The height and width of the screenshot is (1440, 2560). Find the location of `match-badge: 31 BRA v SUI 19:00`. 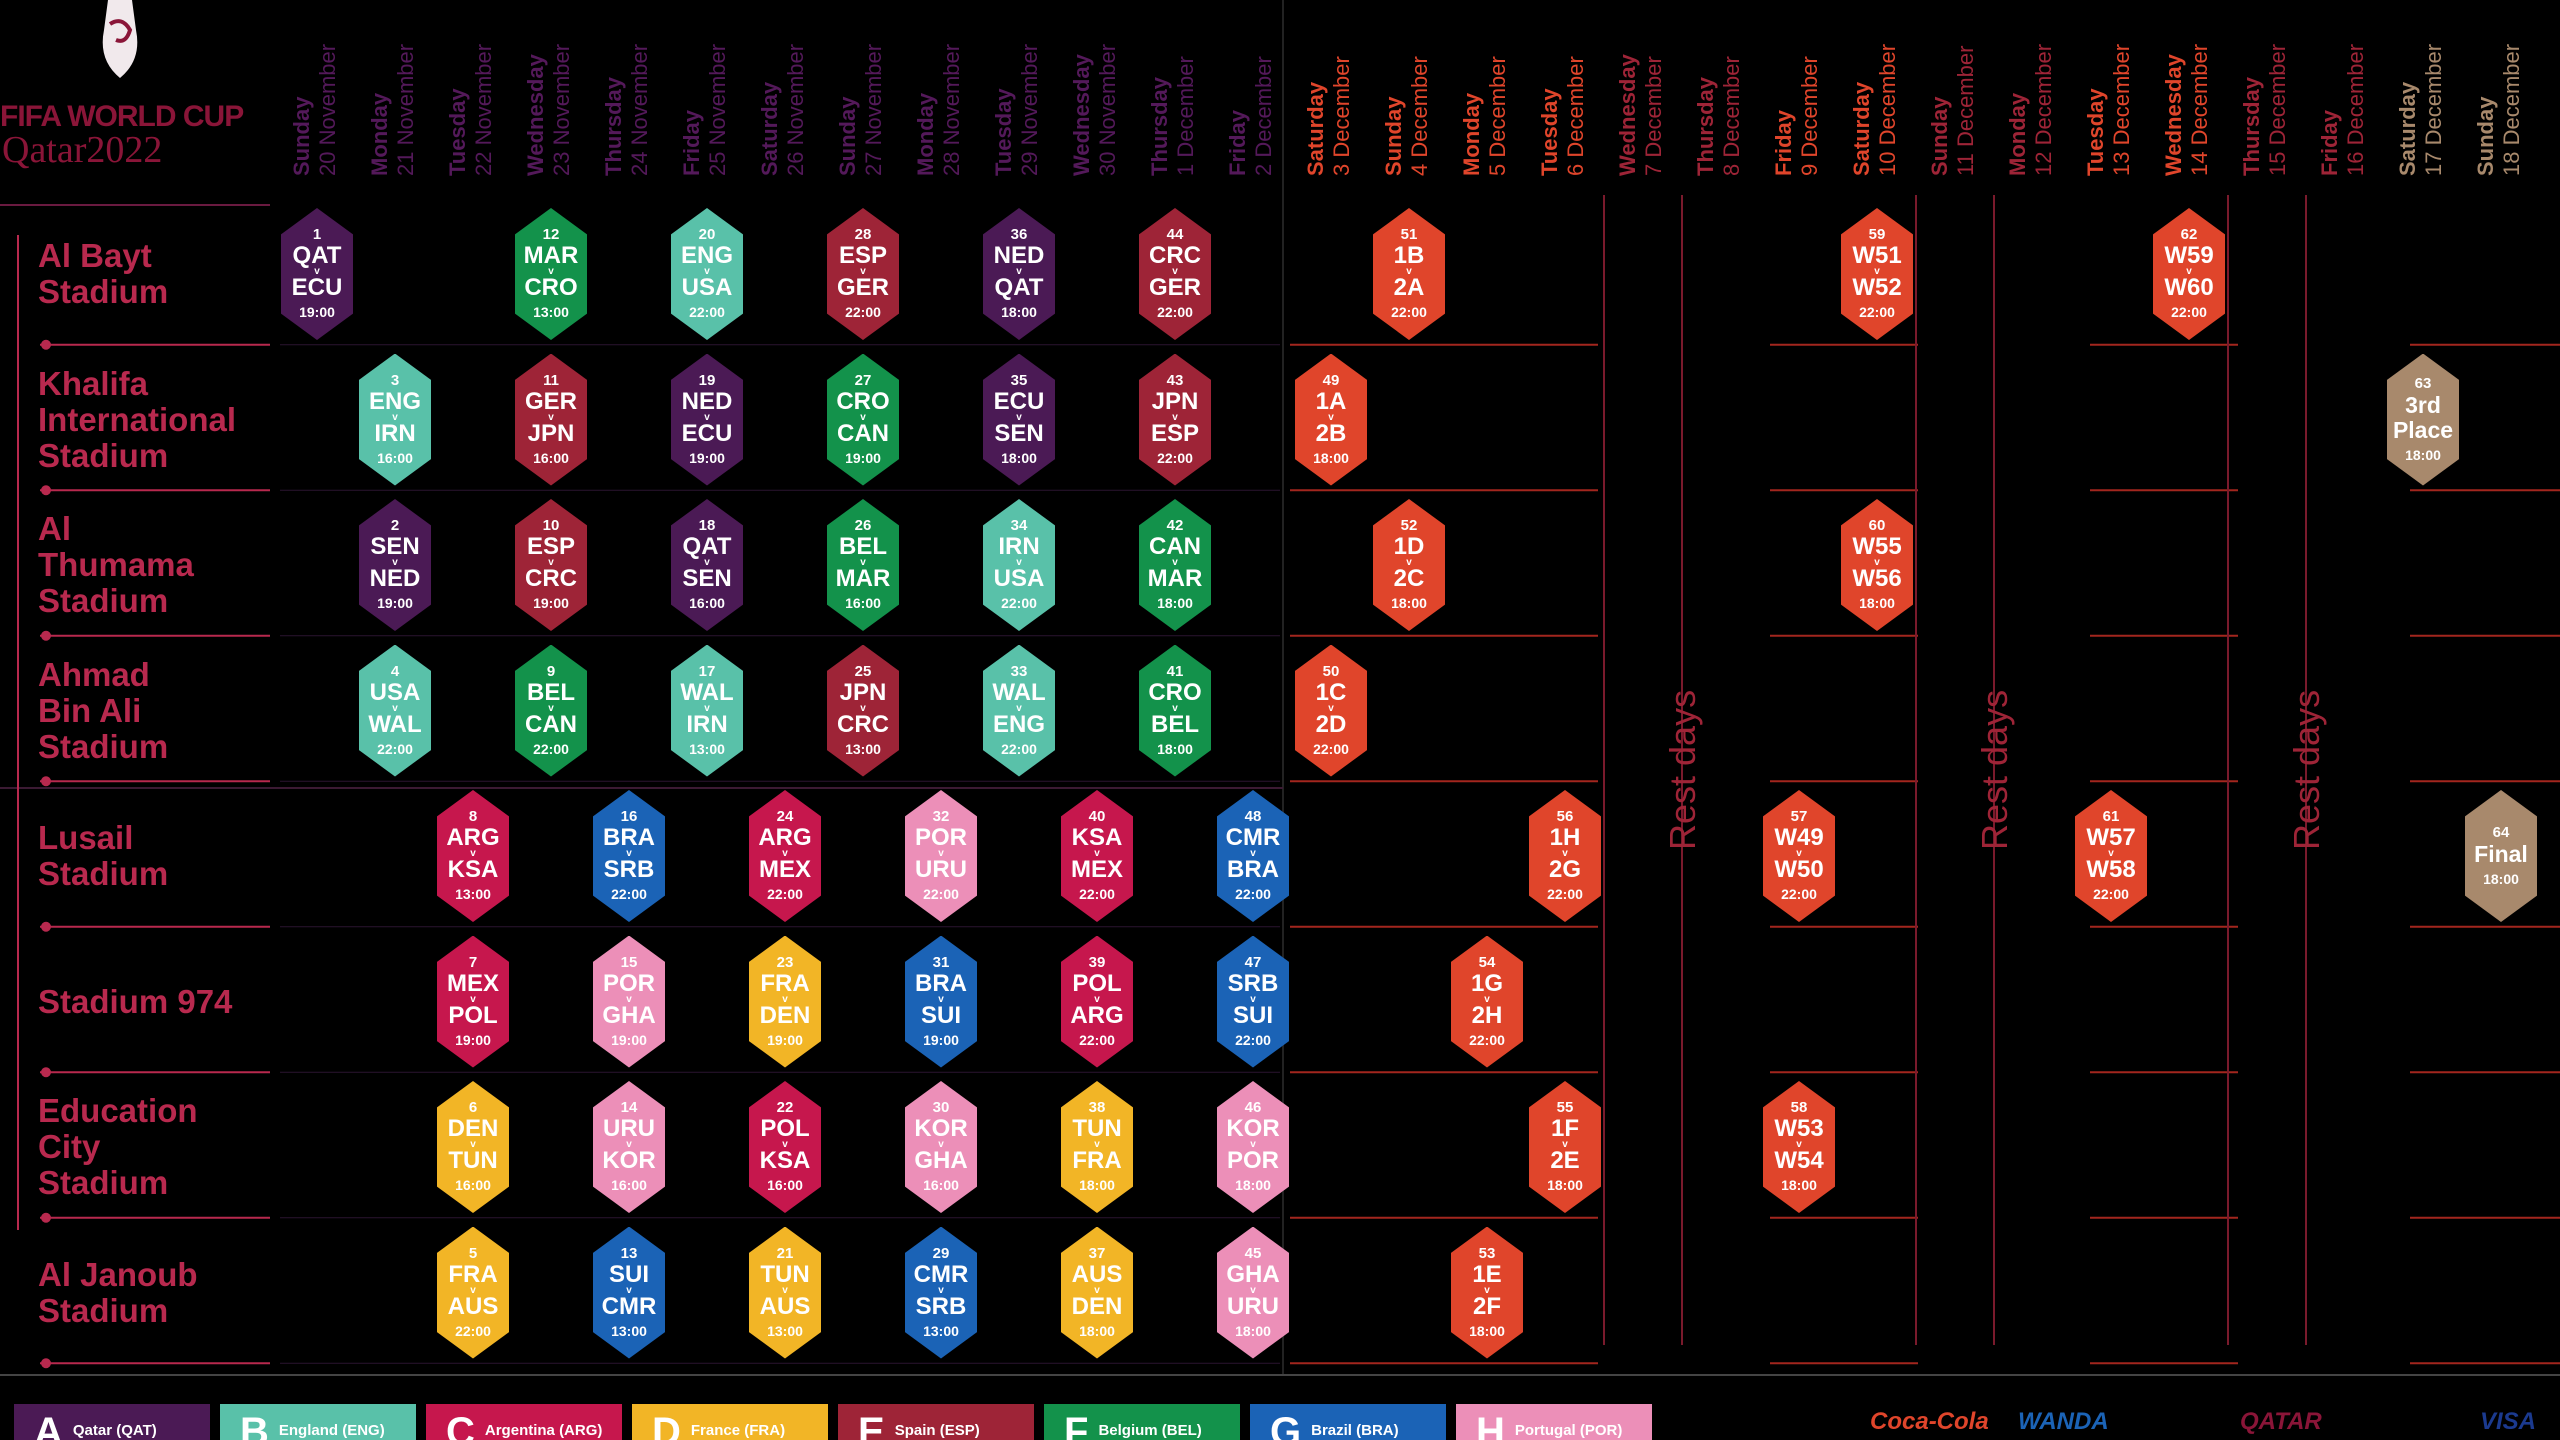

match-badge: 31 BRA v SUI 19:00 is located at coordinates (941, 1001).